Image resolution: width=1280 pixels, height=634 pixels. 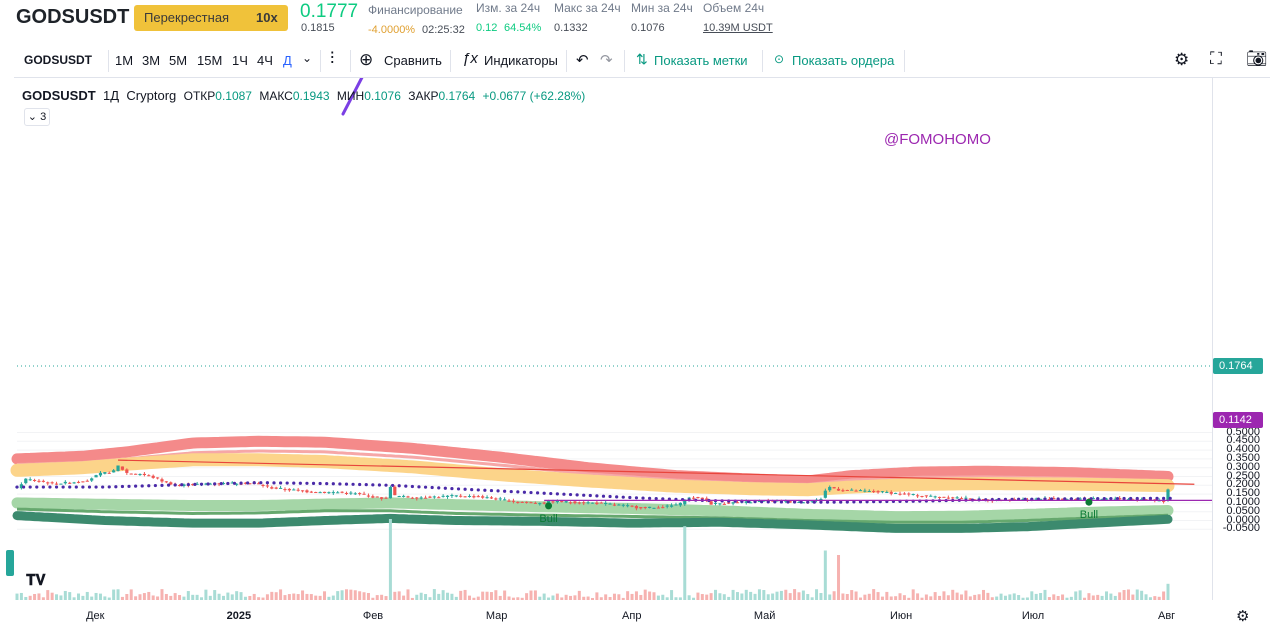 I want to click on interval-1h: 1Ч, so click(x=240, y=60).